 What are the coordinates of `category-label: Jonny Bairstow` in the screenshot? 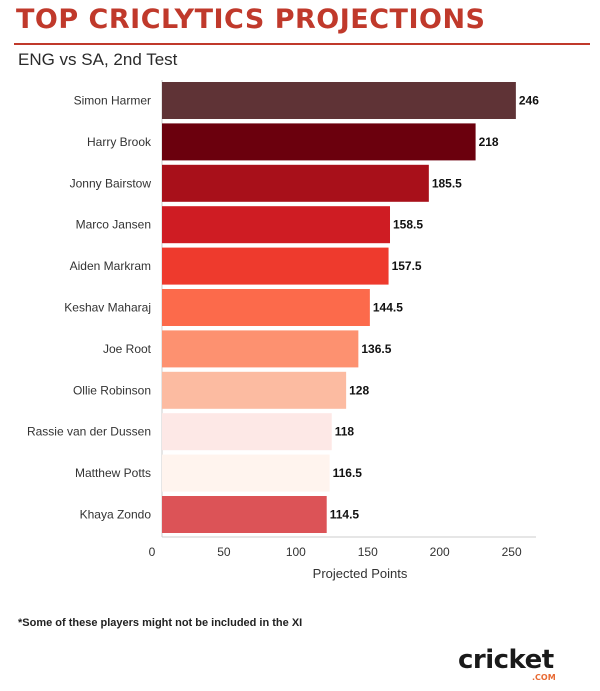 It's located at (111, 183).